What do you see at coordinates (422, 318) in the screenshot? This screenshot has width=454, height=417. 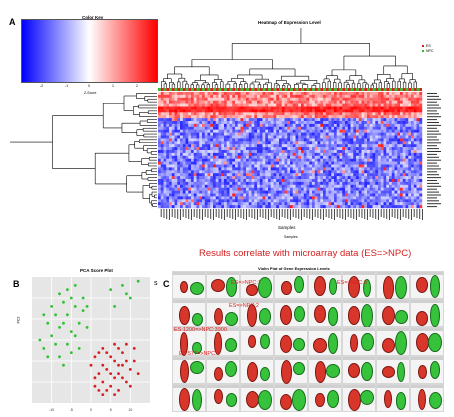 I see `violin-es` at bounding box center [422, 318].